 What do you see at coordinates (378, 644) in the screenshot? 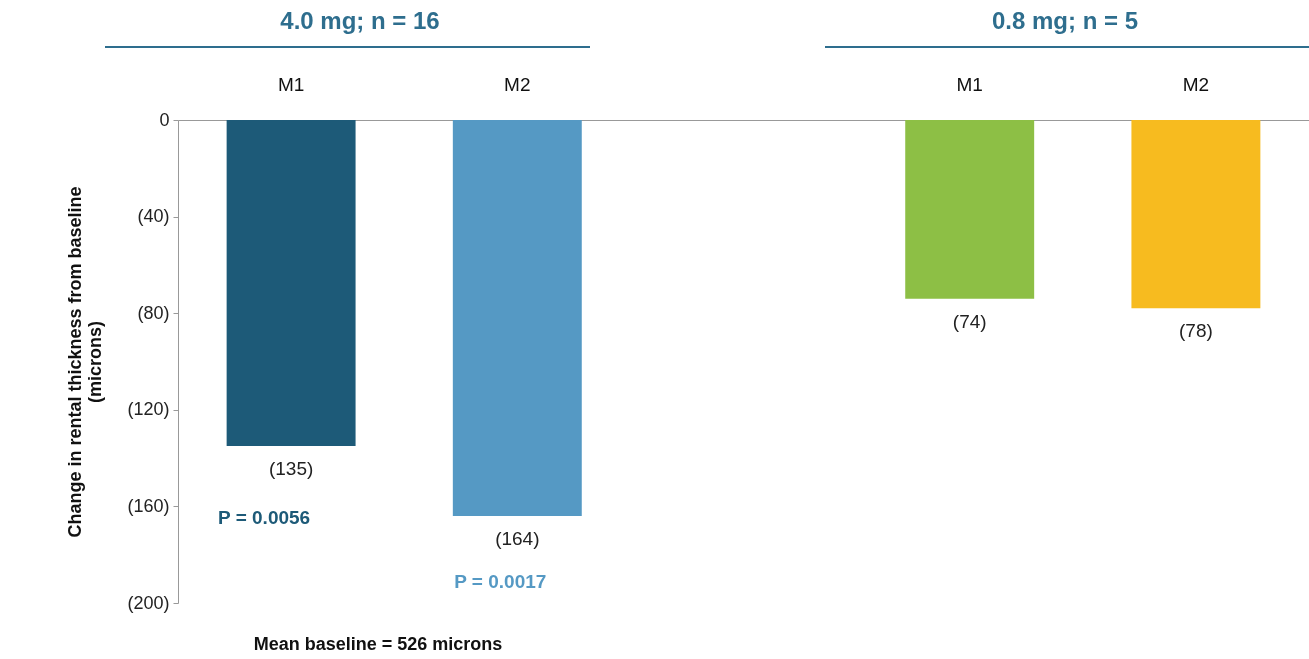
I see `text: Mean baseline = 526 microns` at bounding box center [378, 644].